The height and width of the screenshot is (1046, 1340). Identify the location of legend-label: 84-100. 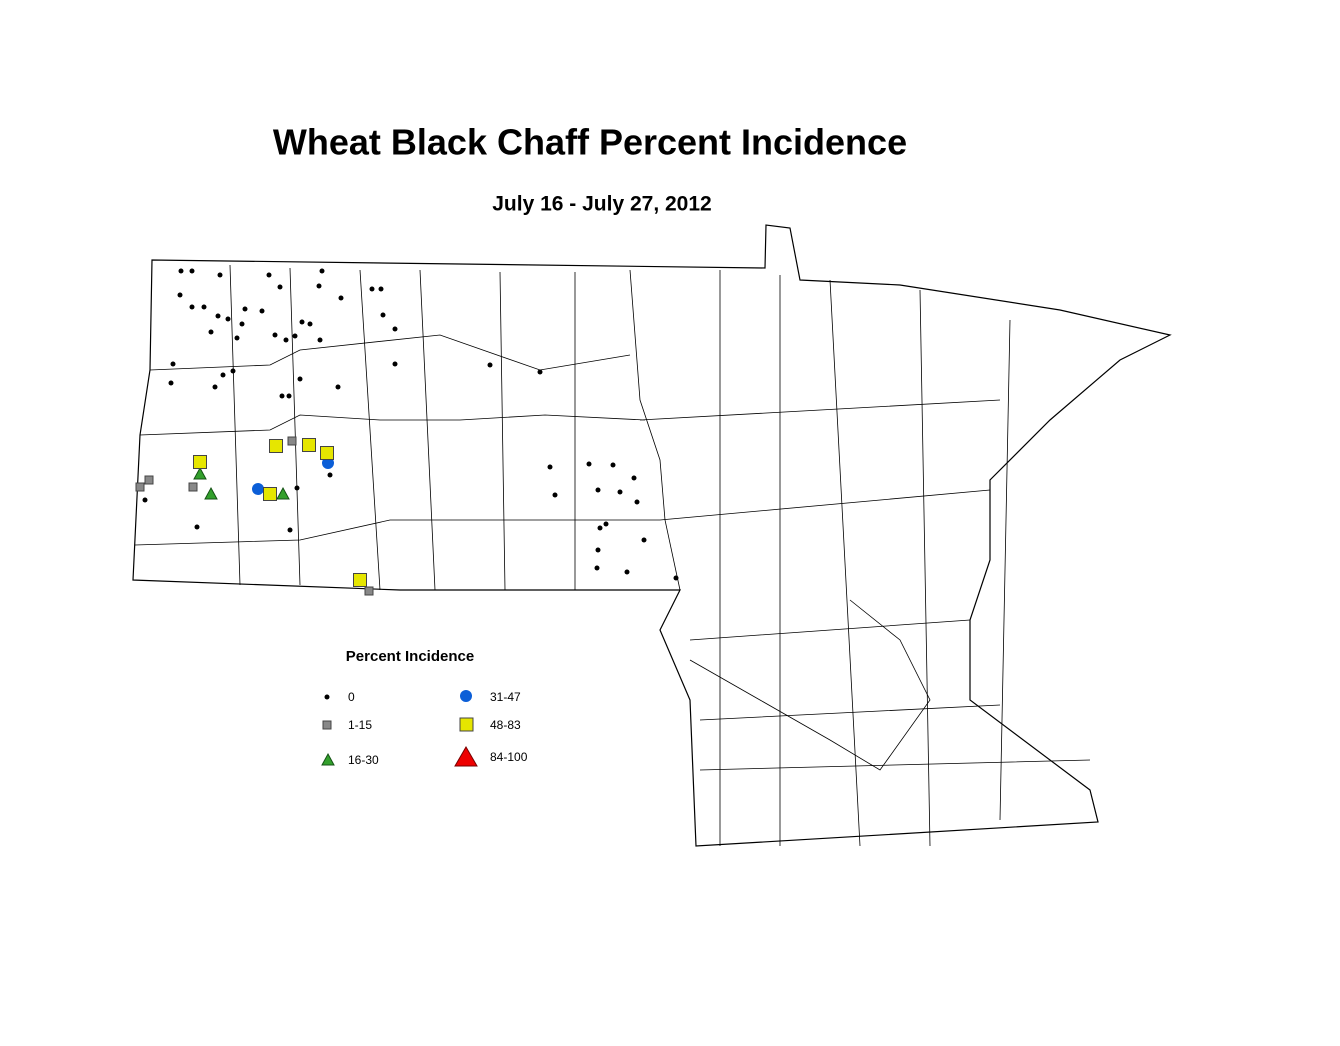
(509, 757).